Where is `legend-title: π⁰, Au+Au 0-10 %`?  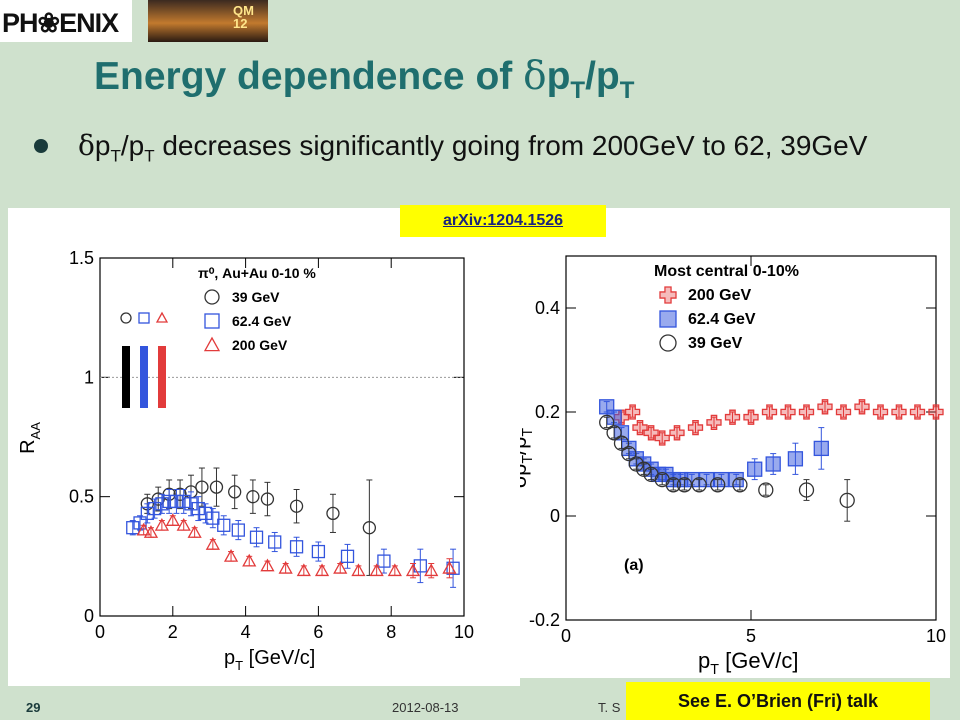
legend-title: π⁰, Au+Au 0-10 % is located at coordinates (257, 273).